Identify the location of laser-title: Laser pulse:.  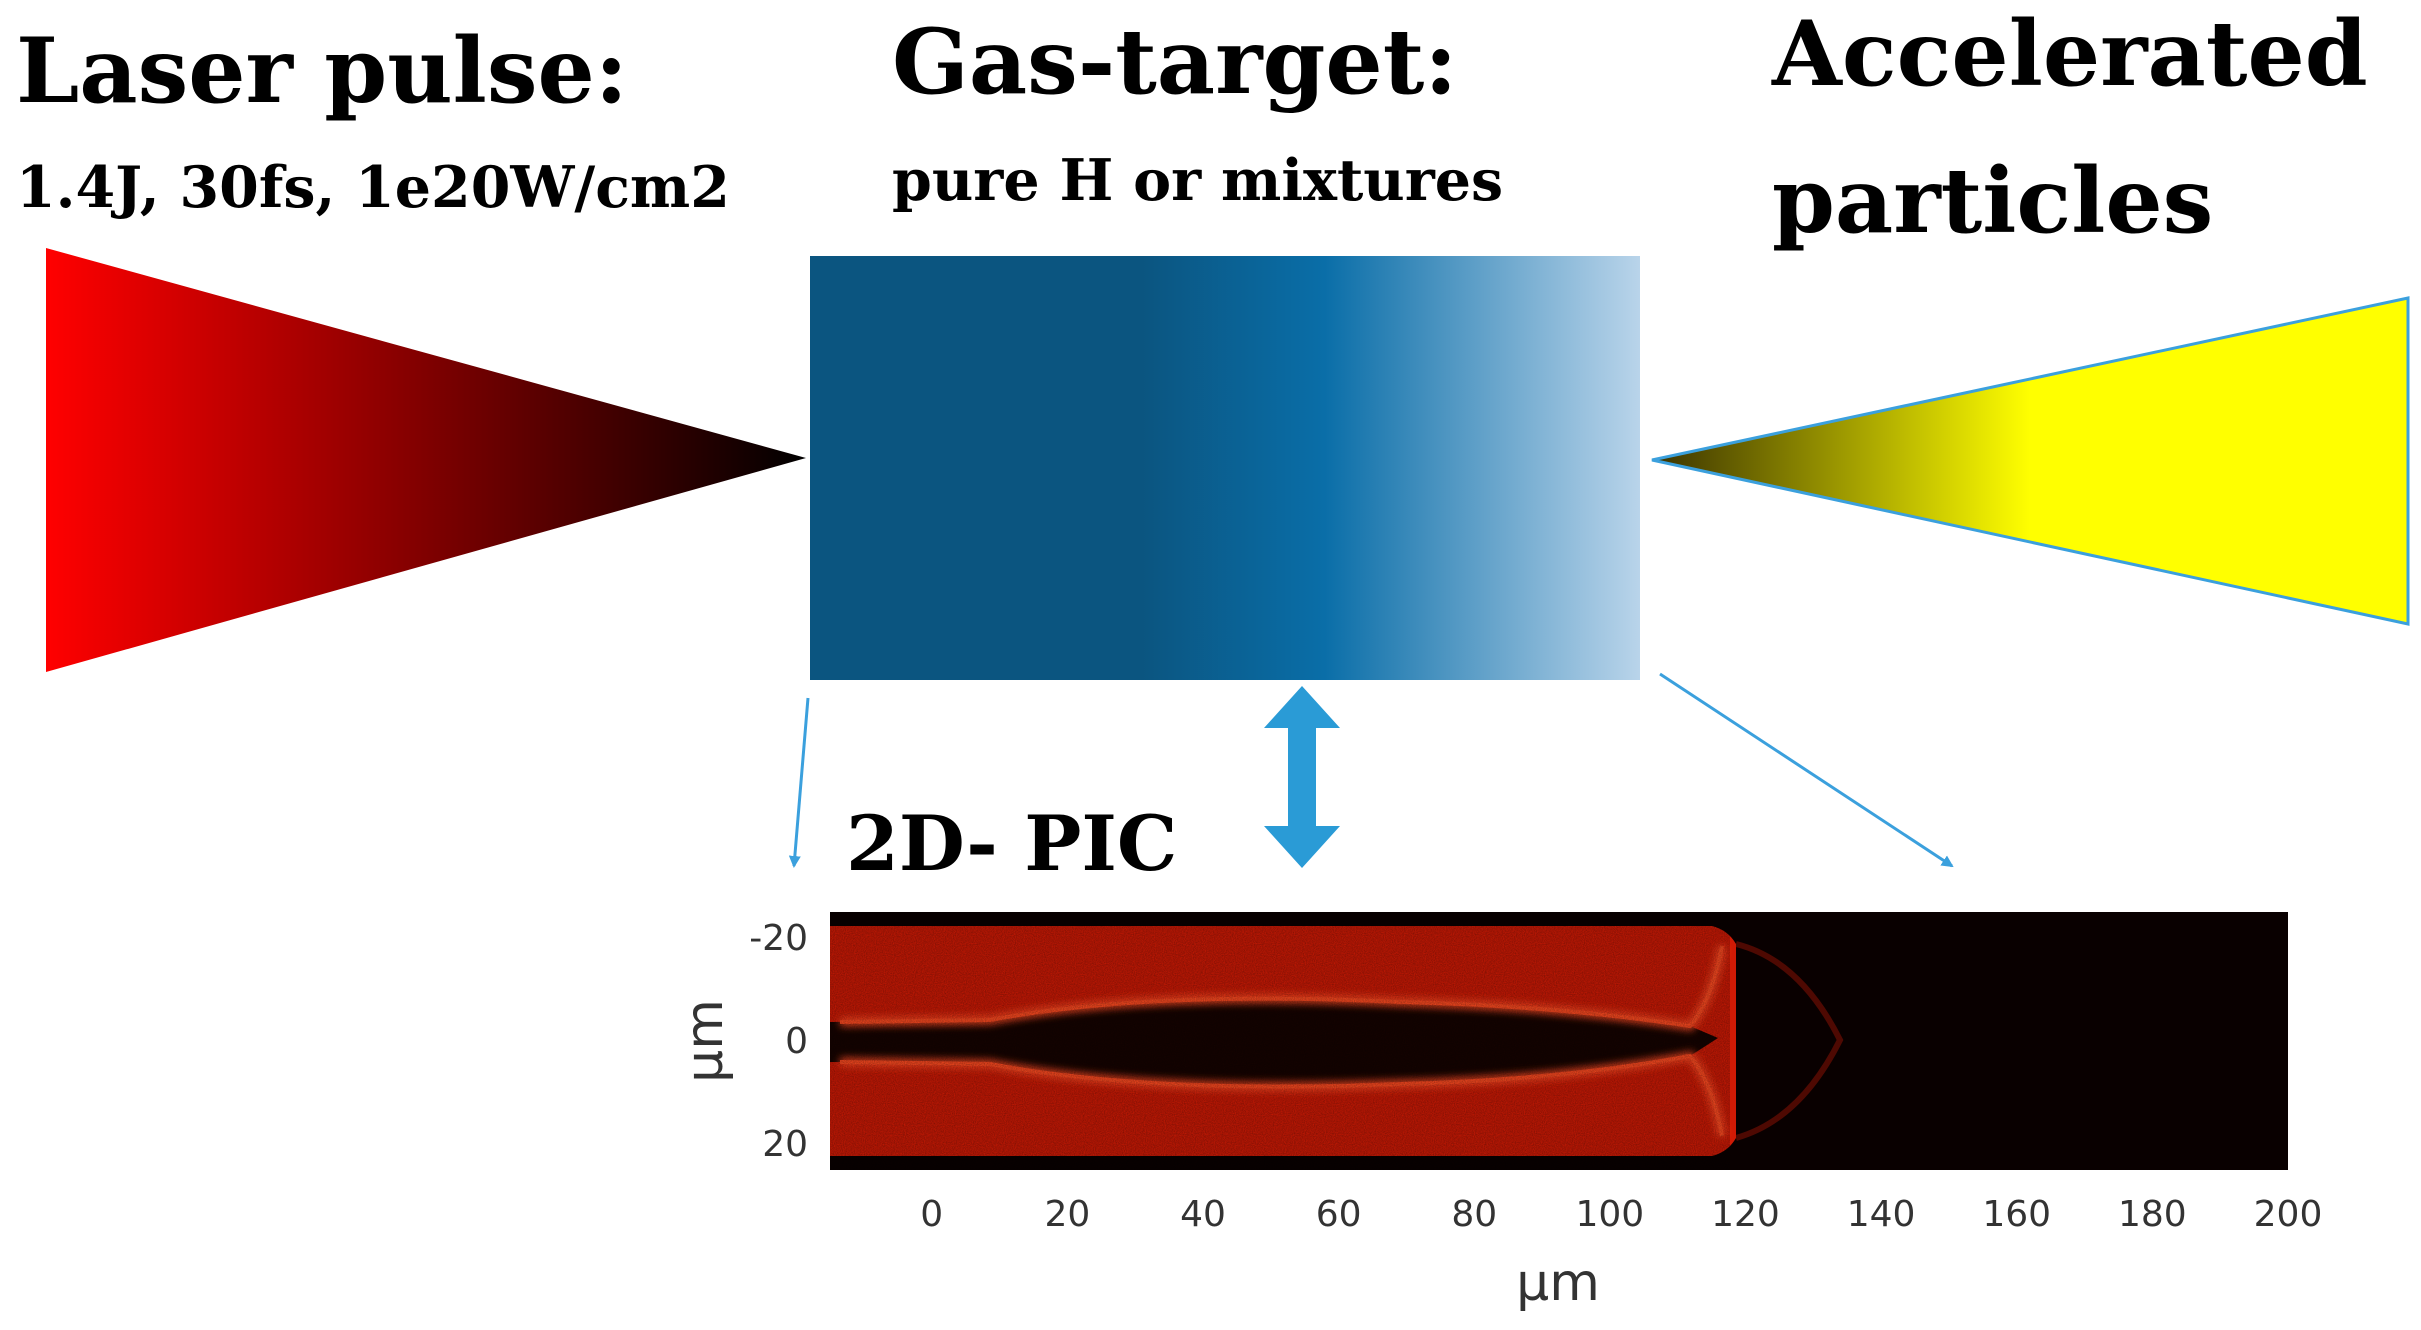
(322, 71).